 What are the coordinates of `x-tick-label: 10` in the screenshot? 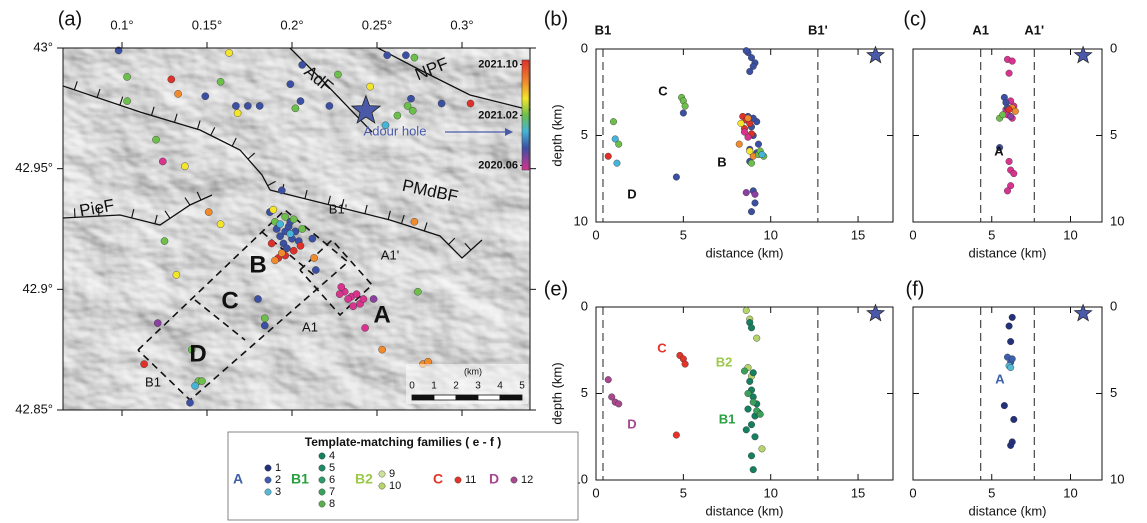 It's located at (1070, 234).